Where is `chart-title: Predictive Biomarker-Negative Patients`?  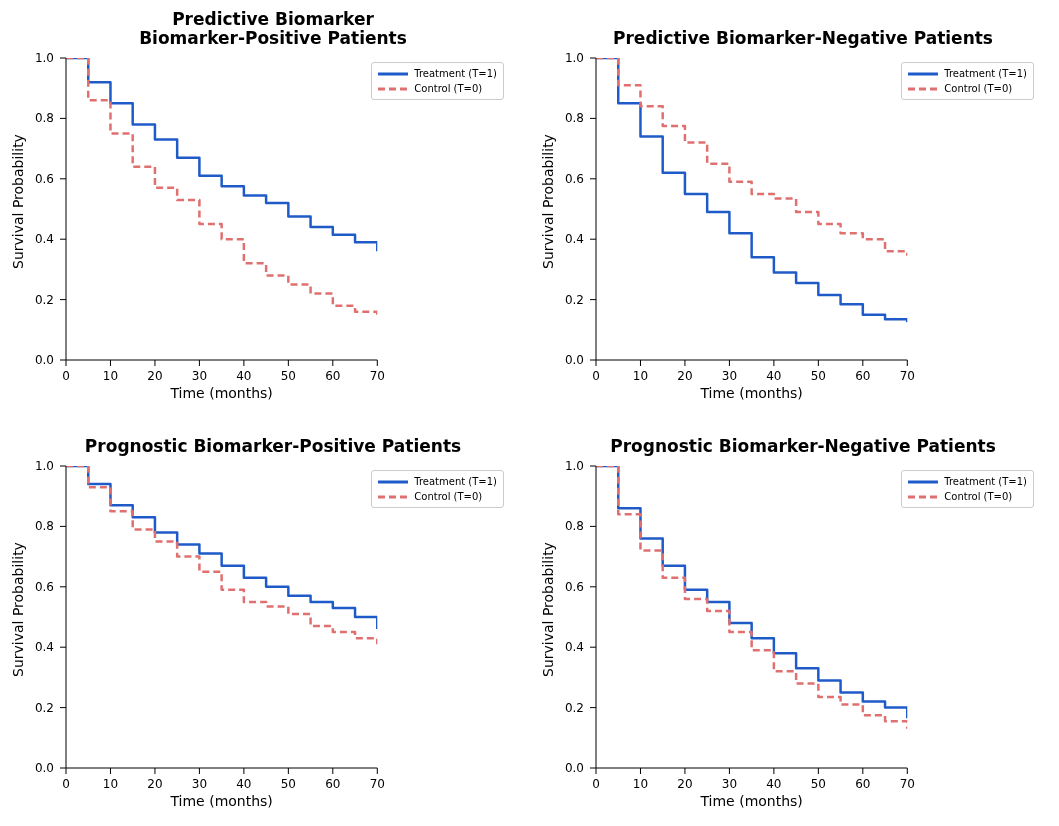 chart-title: Predictive Biomarker-Negative Patients is located at coordinates (803, 38).